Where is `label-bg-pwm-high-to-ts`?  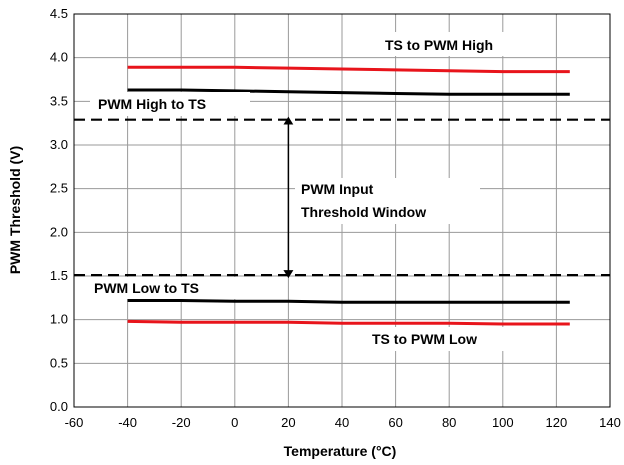
label-bg-pwm-high-to-ts is located at coordinates (170, 104).